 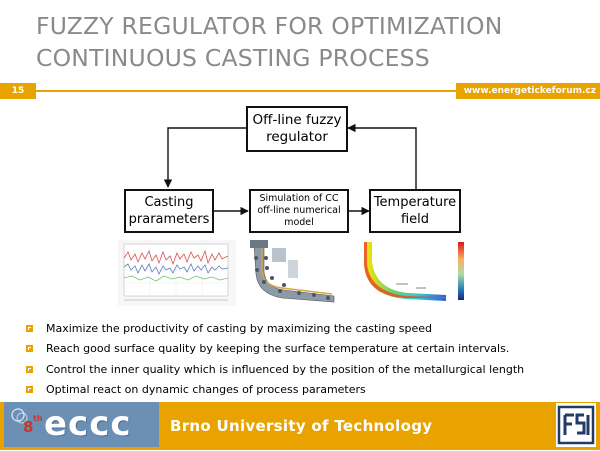 What do you see at coordinates (177, 273) in the screenshot?
I see `parameter-plot-image` at bounding box center [177, 273].